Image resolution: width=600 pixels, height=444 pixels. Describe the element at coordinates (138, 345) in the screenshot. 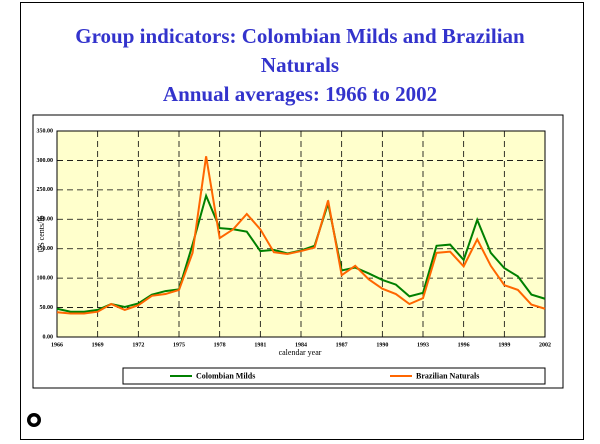

I see `x-tick-label: 1972` at that location.